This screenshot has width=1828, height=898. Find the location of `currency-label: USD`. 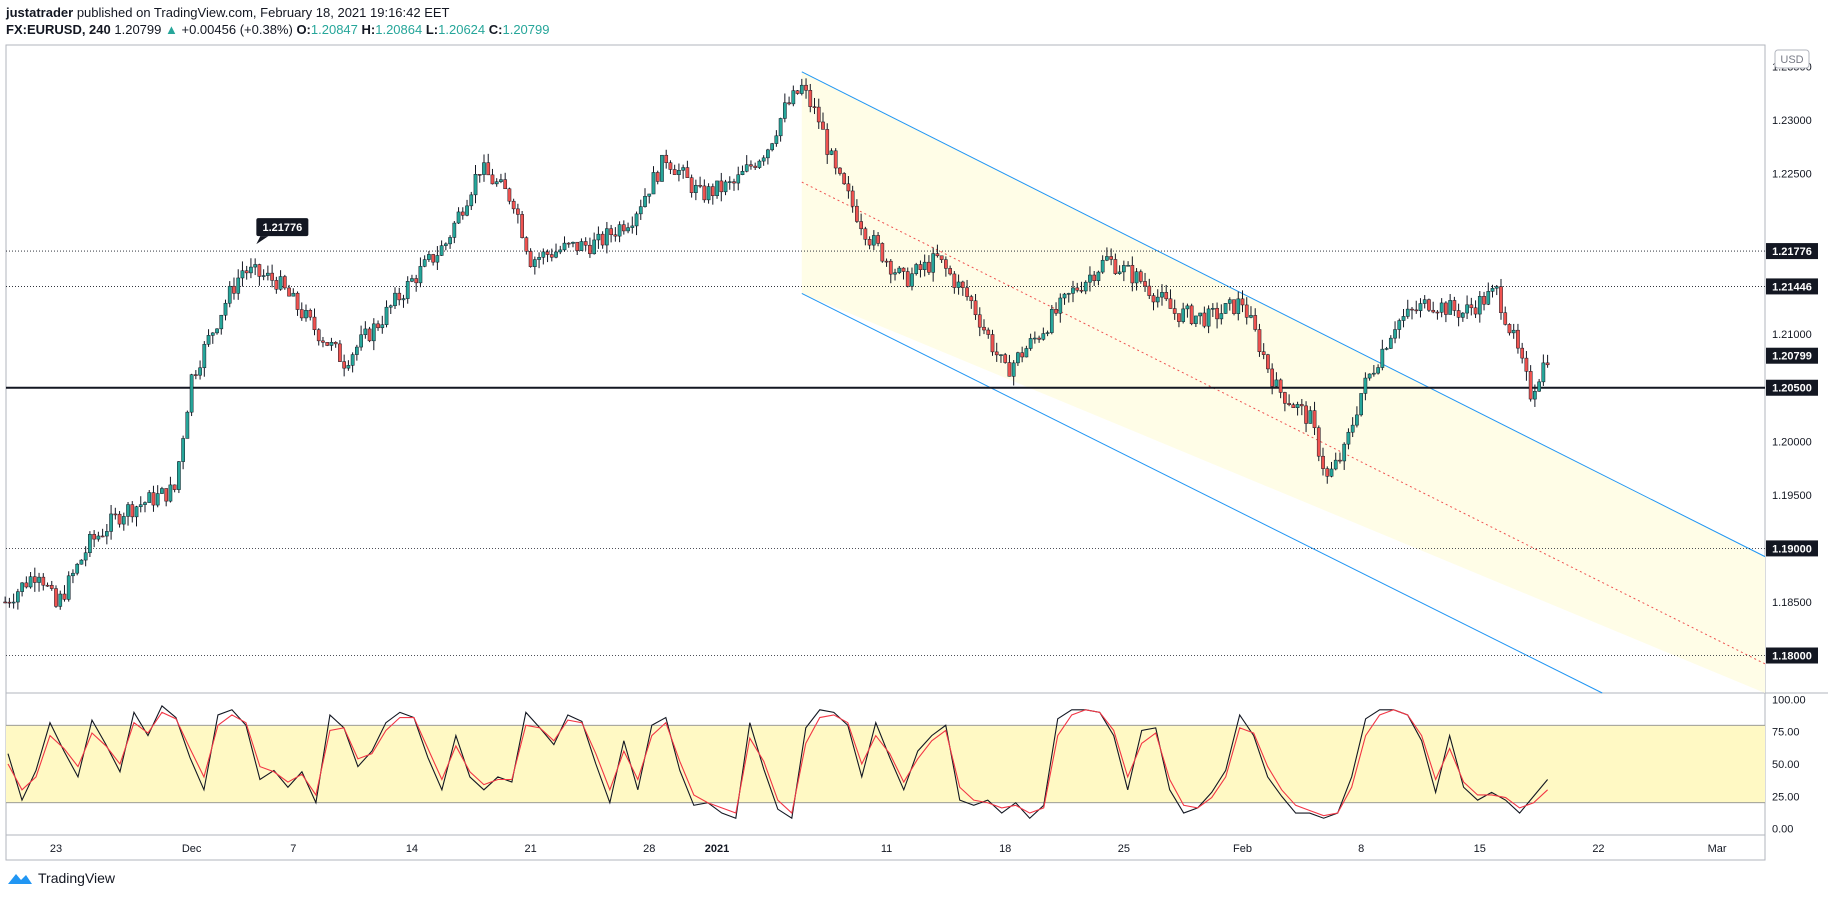

currency-label: USD is located at coordinates (1791, 60).